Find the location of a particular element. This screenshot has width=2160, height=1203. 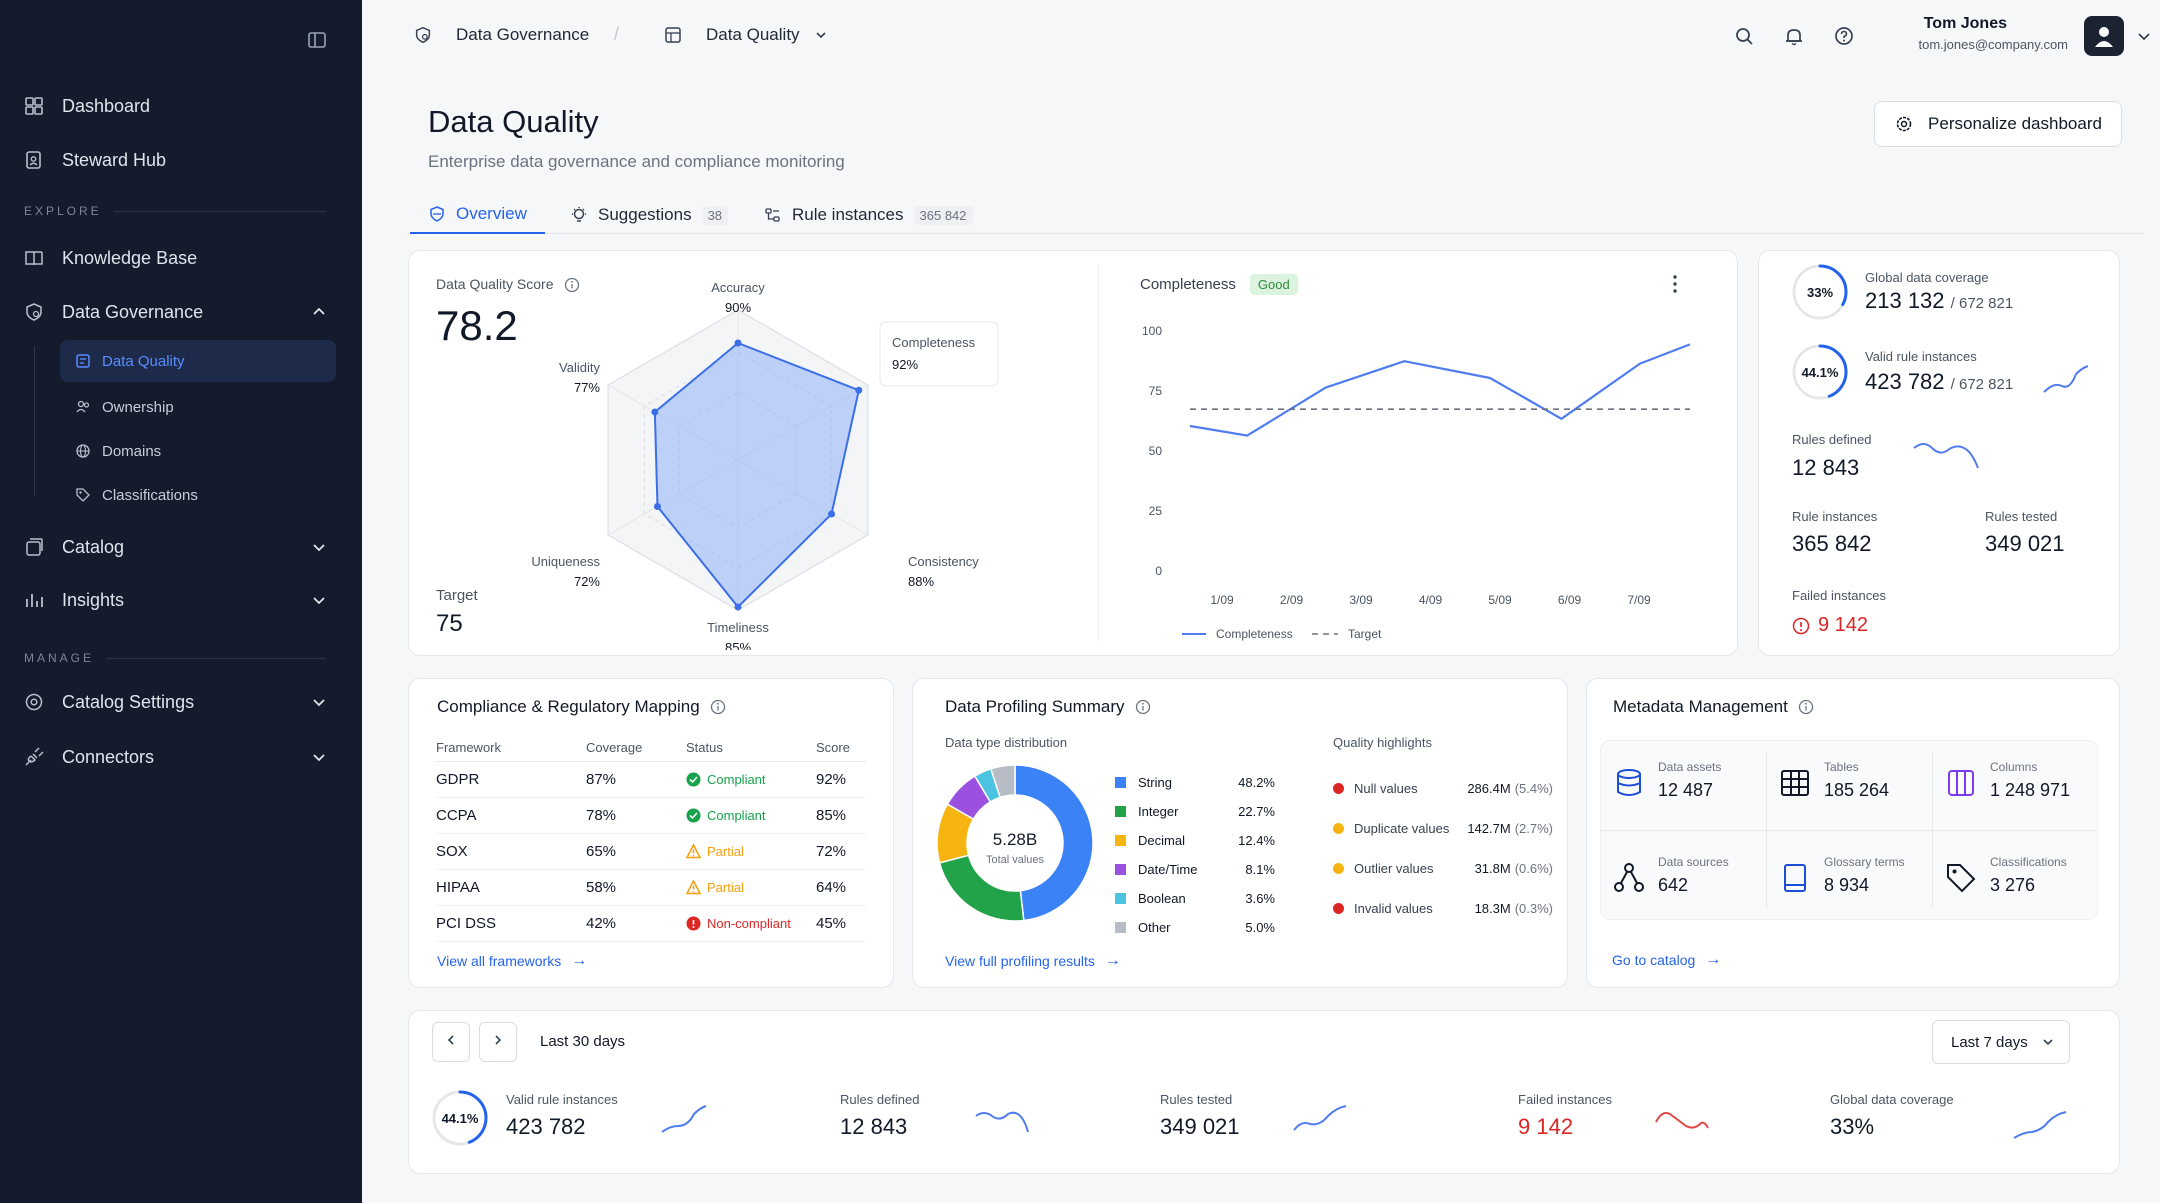

metadata-label: Glossary terms is located at coordinates (1864, 862).